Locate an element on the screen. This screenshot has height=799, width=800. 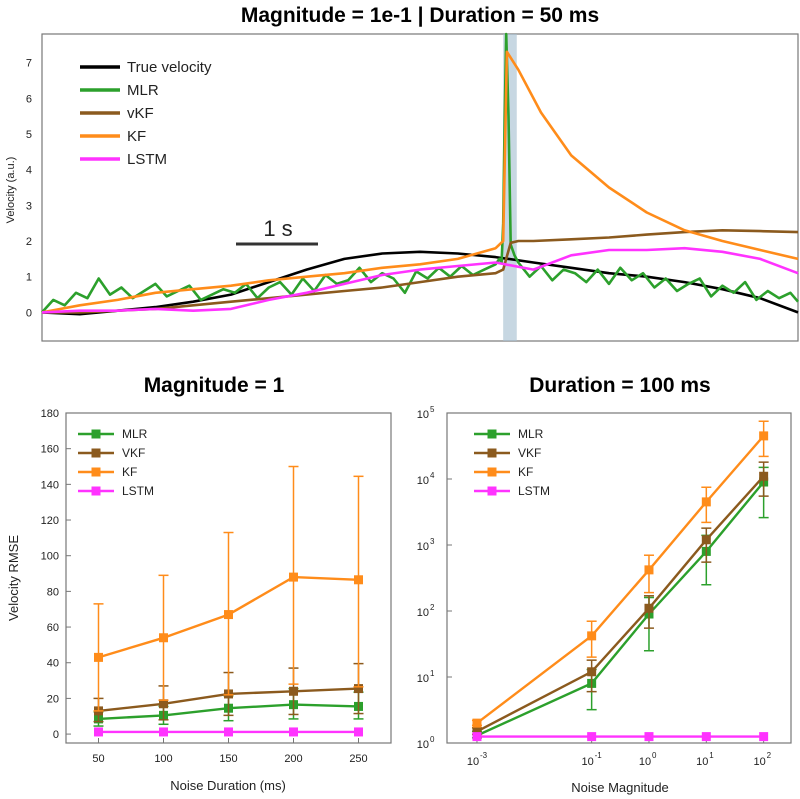
y-tick-label-2: 2 is located at coordinates (29, 242).